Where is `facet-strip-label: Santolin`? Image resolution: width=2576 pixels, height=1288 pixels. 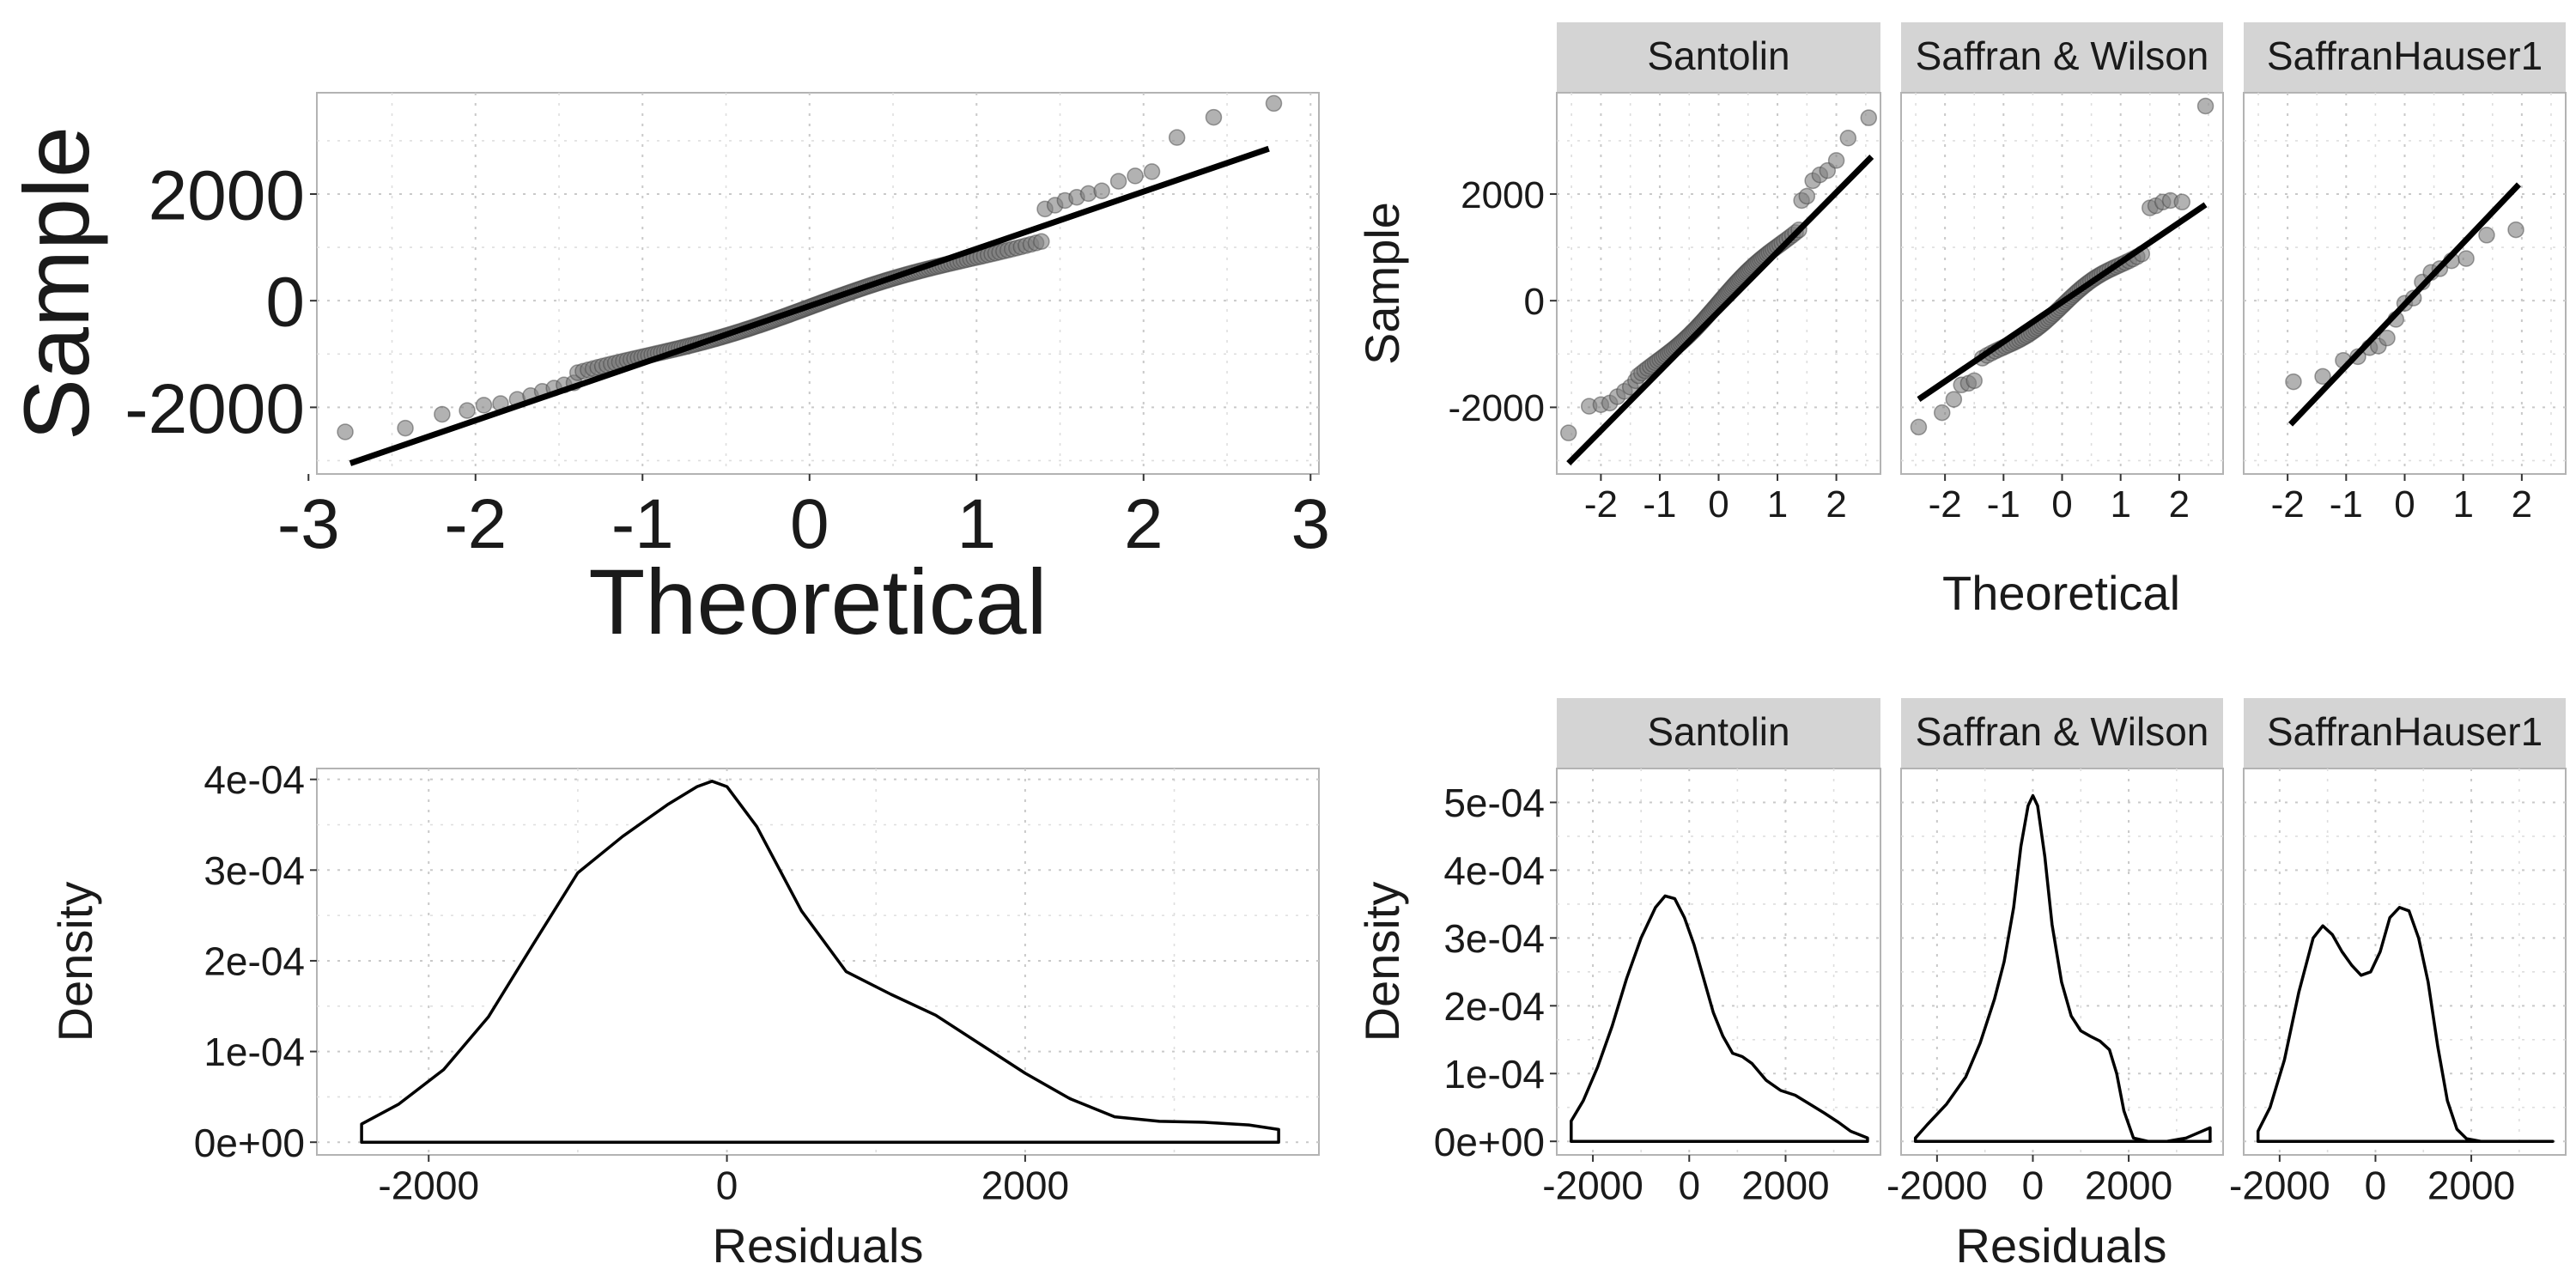
facet-strip-label: Santolin is located at coordinates (1718, 56).